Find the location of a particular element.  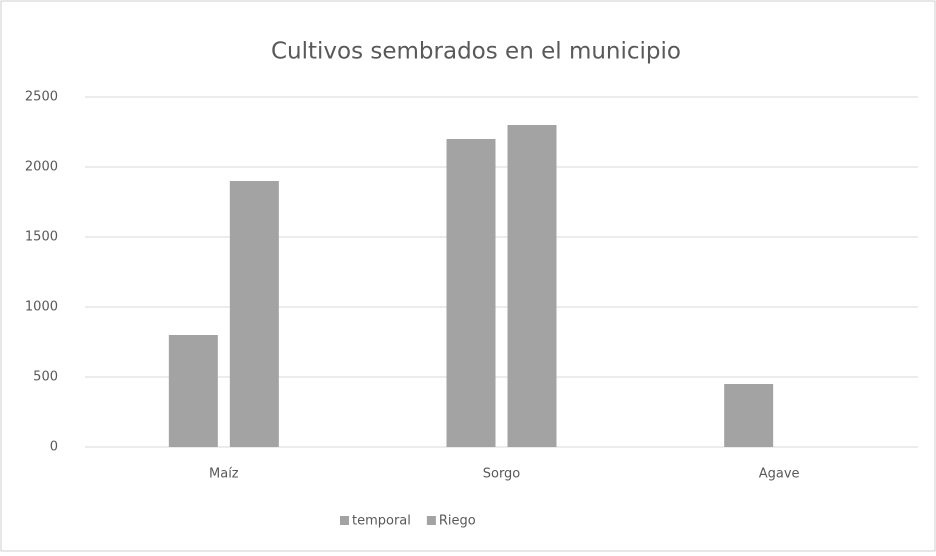

legend-label: Riego is located at coordinates (457, 521).